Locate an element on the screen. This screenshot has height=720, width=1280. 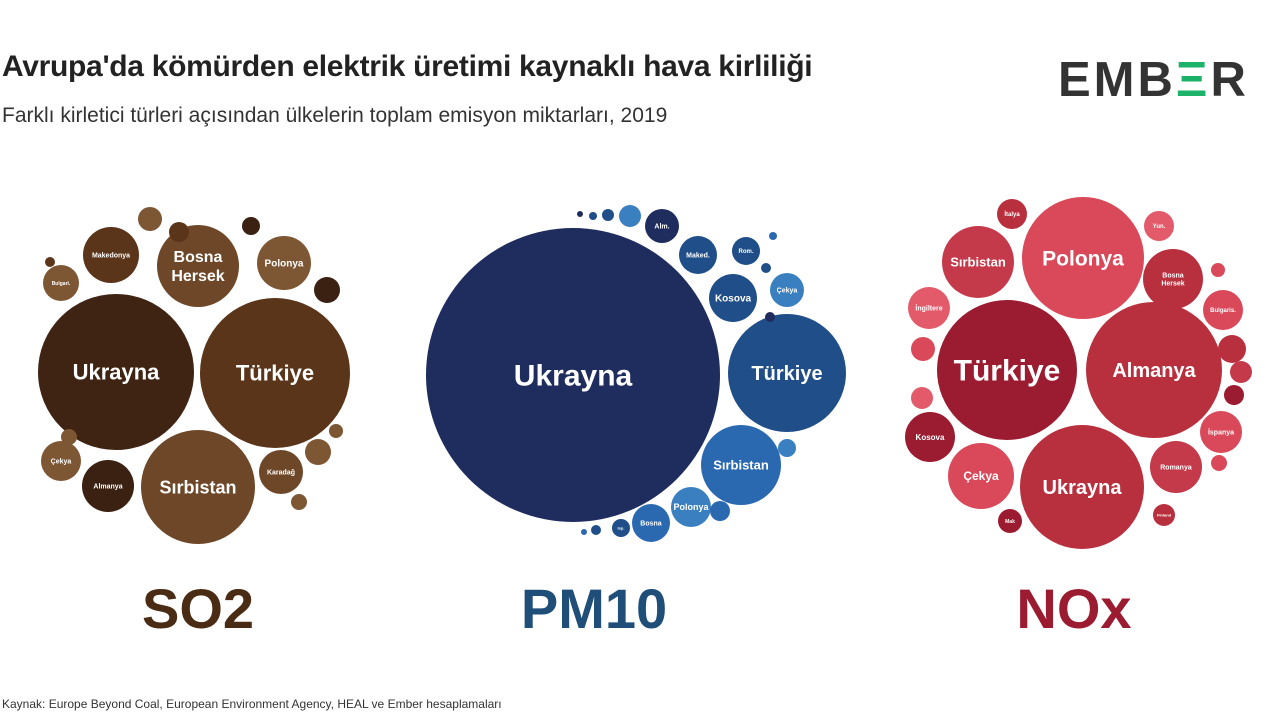
bubble-label-so2-3: Bosna Hersek is located at coordinates (197, 267).